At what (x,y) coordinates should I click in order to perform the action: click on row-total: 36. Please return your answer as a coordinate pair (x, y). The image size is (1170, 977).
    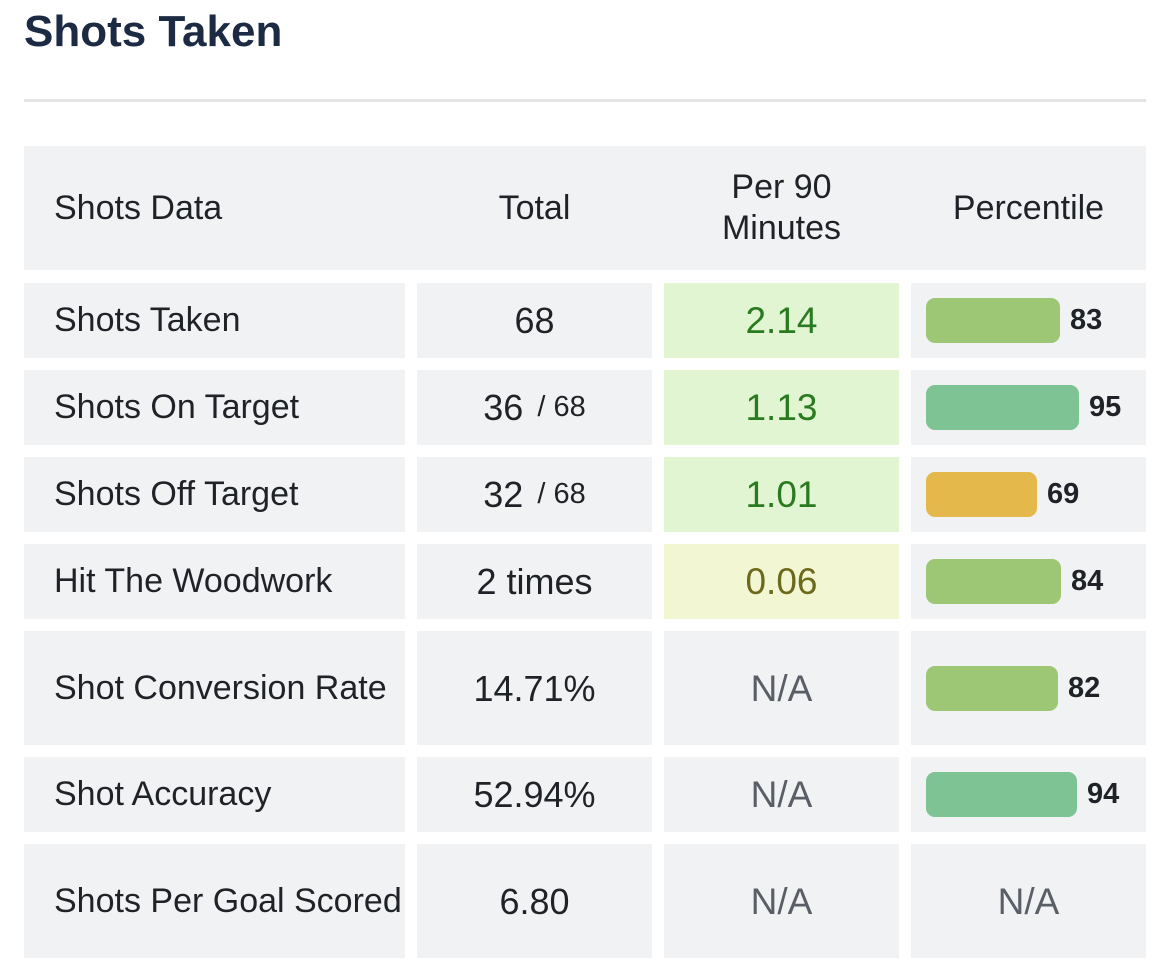
    Looking at the image, I should click on (503, 407).